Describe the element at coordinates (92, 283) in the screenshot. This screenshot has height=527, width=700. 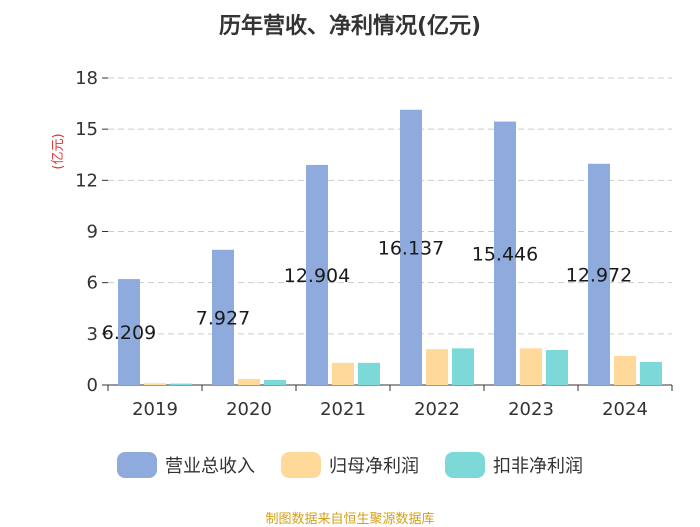
I see `y-tick-label: 6` at that location.